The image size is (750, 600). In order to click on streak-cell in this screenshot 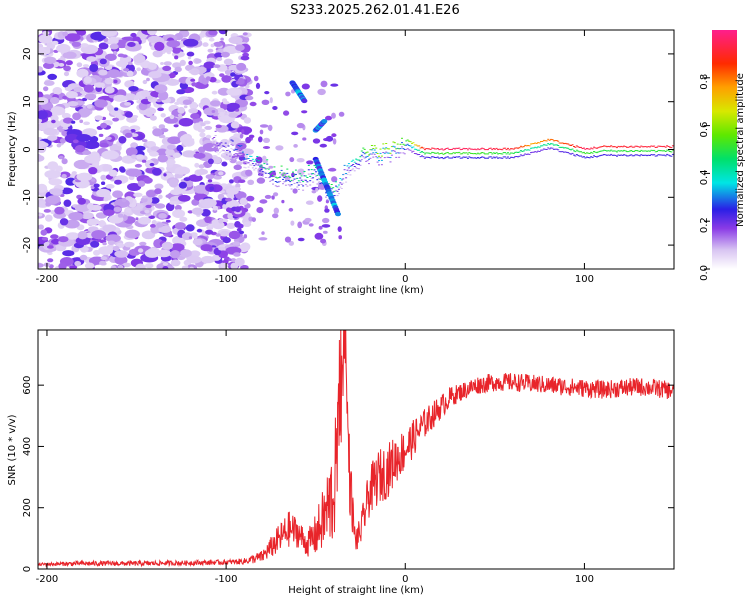, I will do `click(338, 214)`.